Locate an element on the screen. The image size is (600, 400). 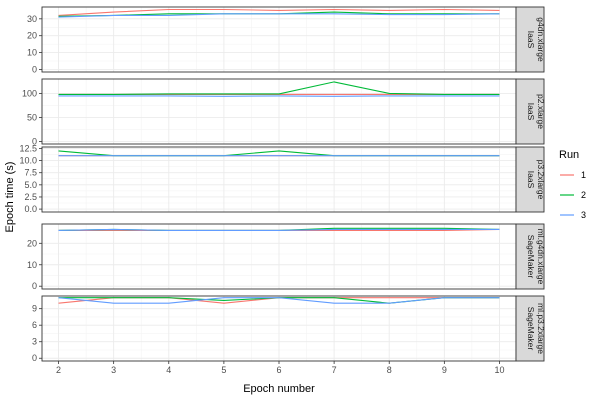
y-tick-label: 3 is located at coordinates (34, 342).